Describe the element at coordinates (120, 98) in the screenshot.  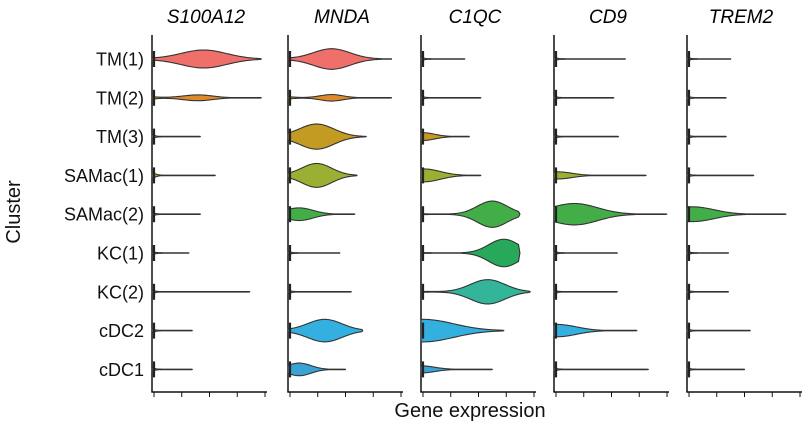
I see `cluster-label-tm-2: TM(2)` at that location.